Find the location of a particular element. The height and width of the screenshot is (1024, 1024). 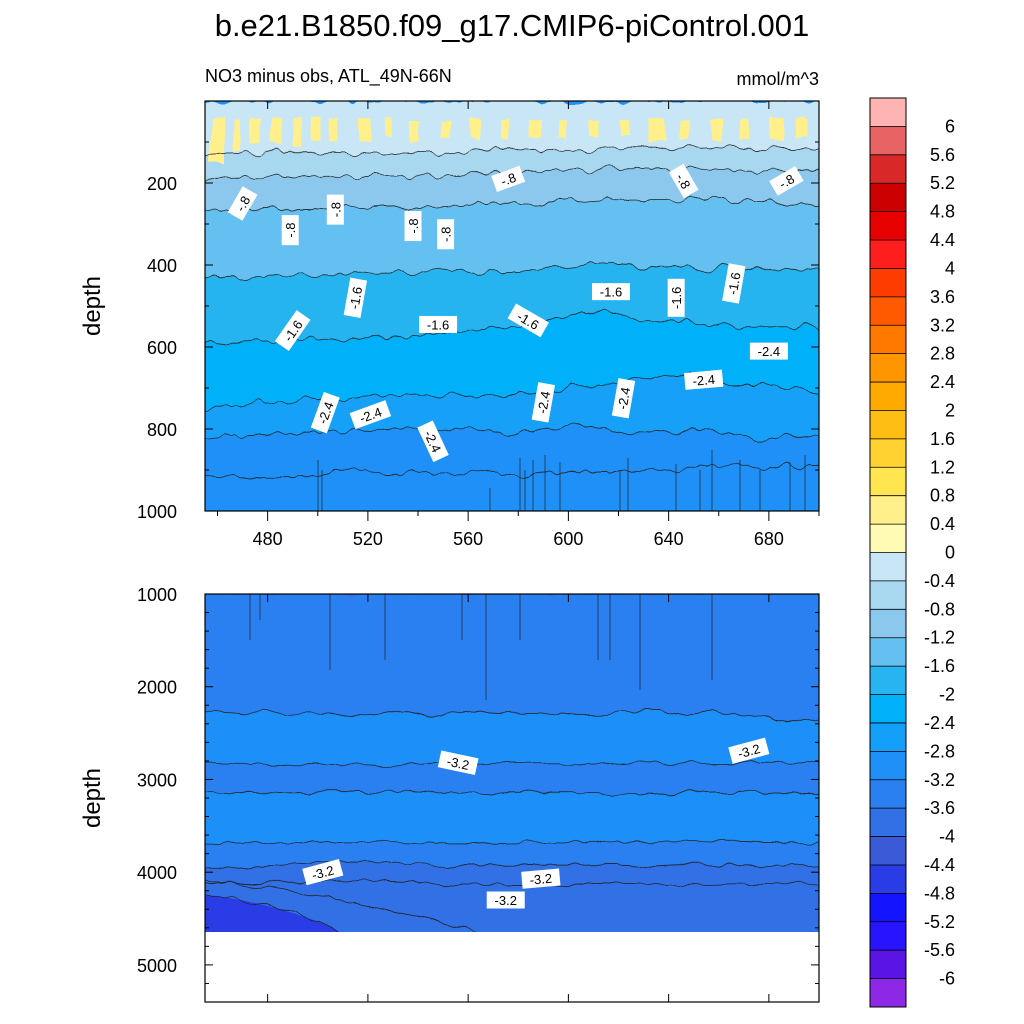

bottom-ytick-label: 5000 is located at coordinates (157, 966).